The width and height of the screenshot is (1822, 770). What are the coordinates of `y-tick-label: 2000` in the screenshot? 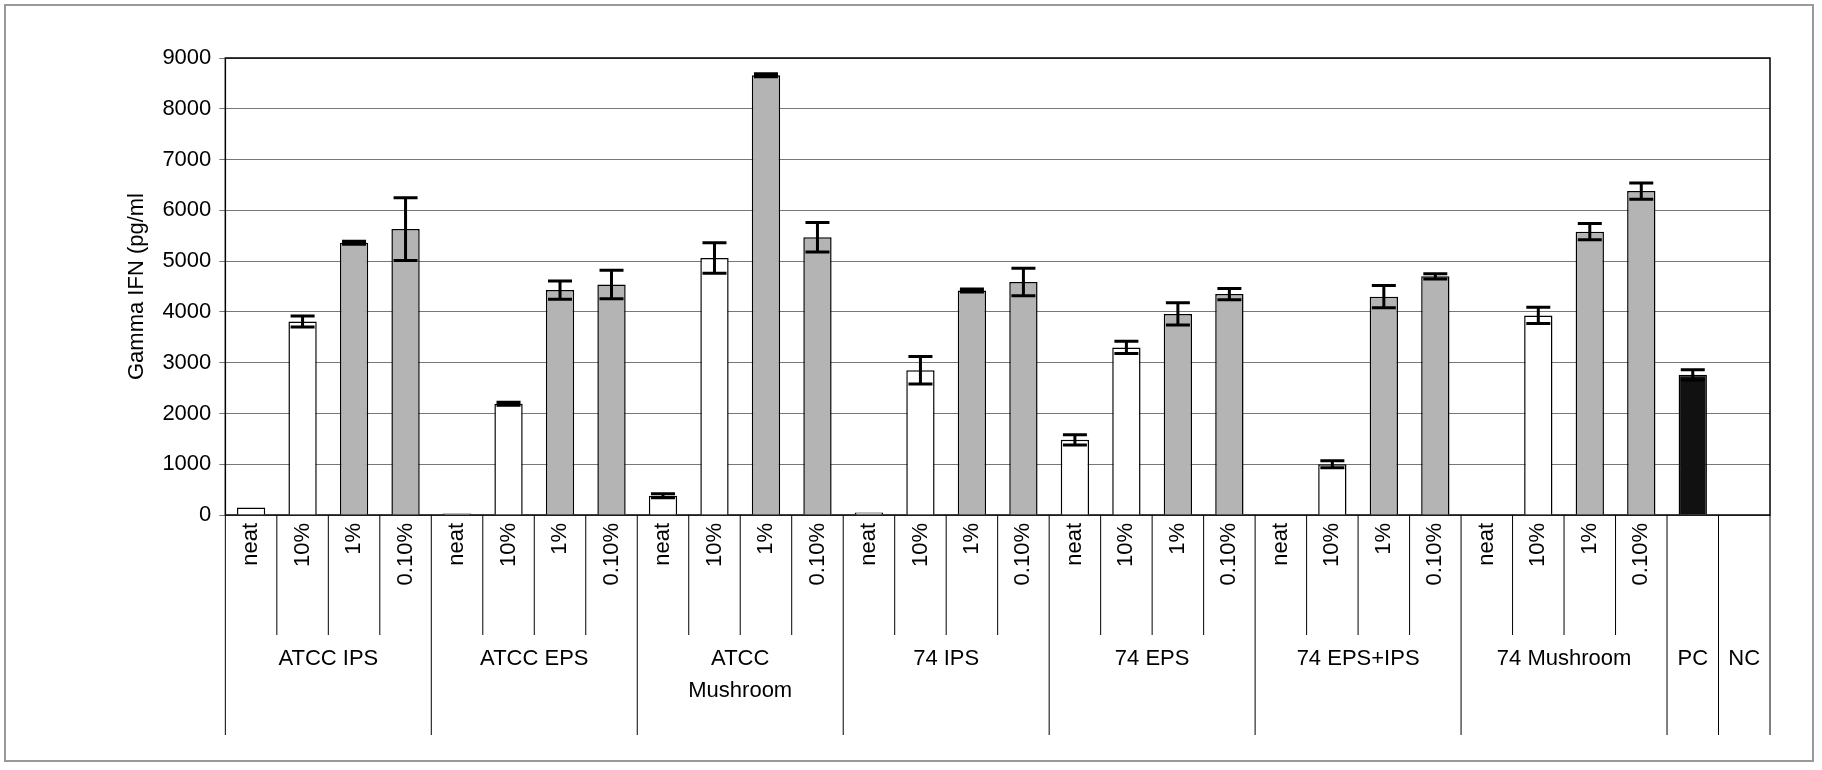 It's located at (187, 412).